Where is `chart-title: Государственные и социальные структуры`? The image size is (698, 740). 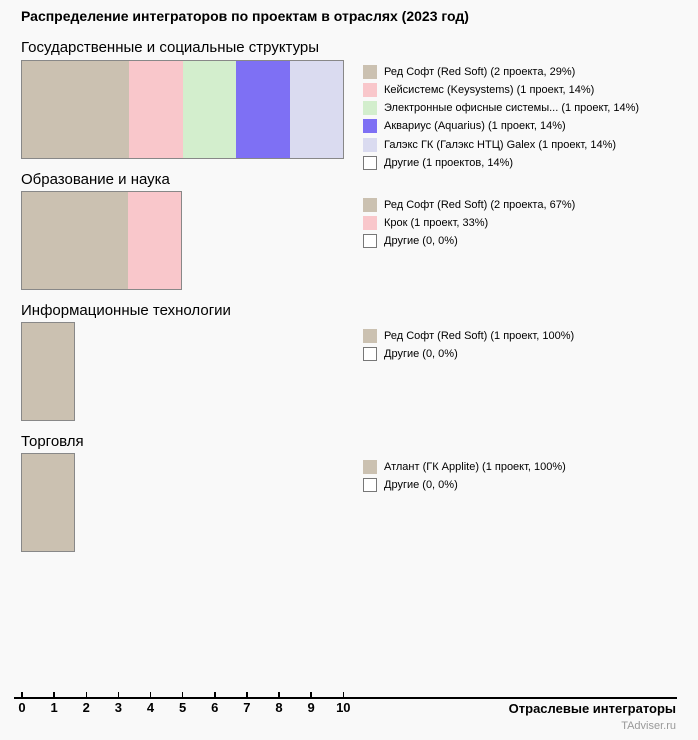 chart-title: Государственные и социальные структуры is located at coordinates (170, 47).